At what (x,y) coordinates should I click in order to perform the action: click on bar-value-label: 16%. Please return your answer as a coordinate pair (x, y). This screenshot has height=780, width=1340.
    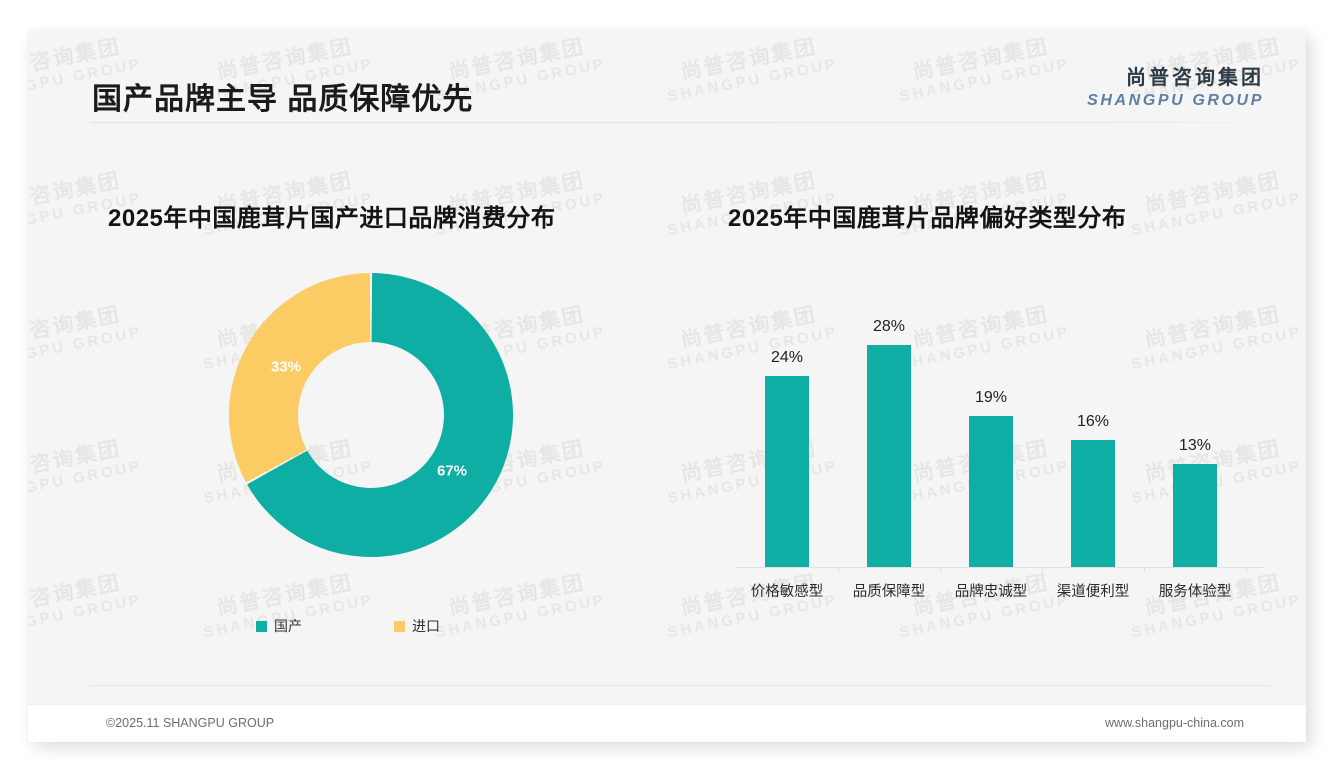
    Looking at the image, I should click on (1093, 421).